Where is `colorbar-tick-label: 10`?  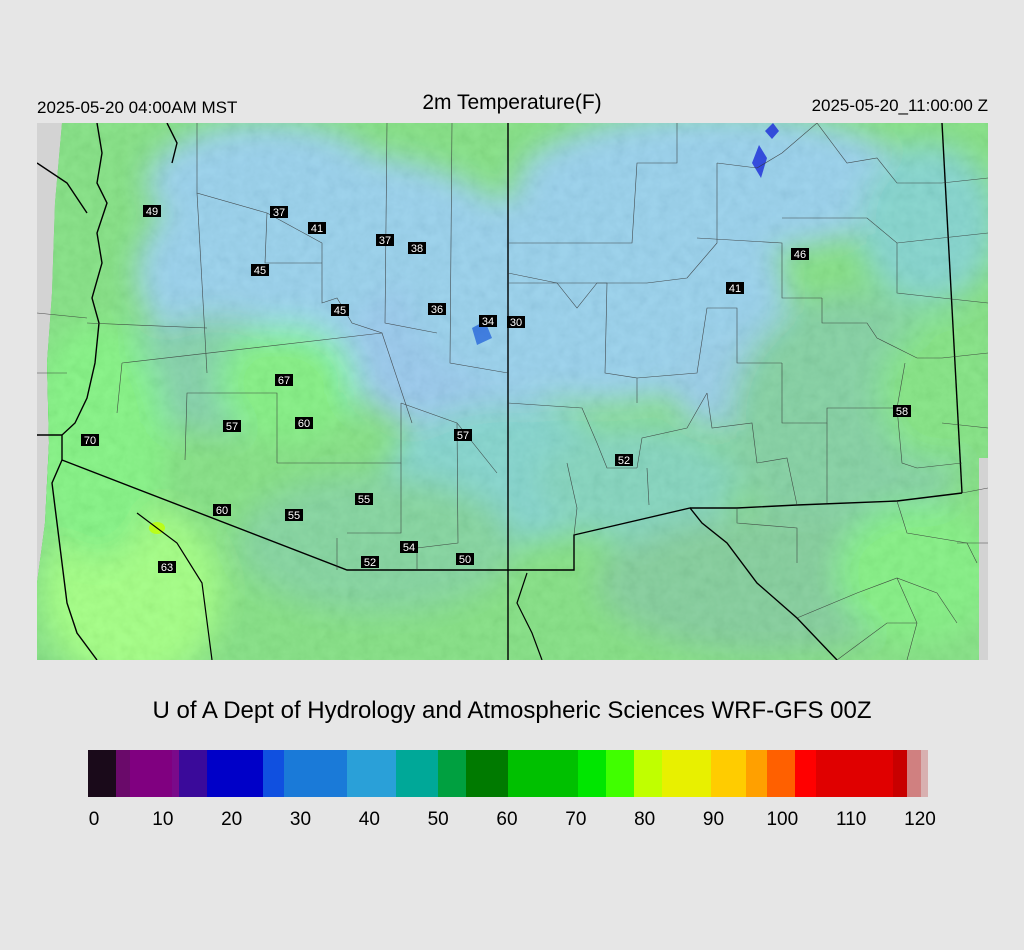
colorbar-tick-label: 10 is located at coordinates (163, 819).